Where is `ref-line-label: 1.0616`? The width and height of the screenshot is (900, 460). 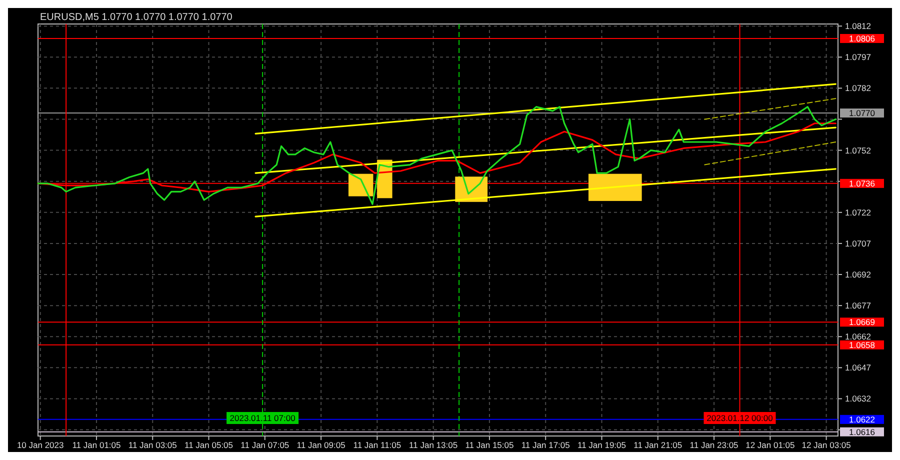
ref-line-label: 1.0616 is located at coordinates (862, 431).